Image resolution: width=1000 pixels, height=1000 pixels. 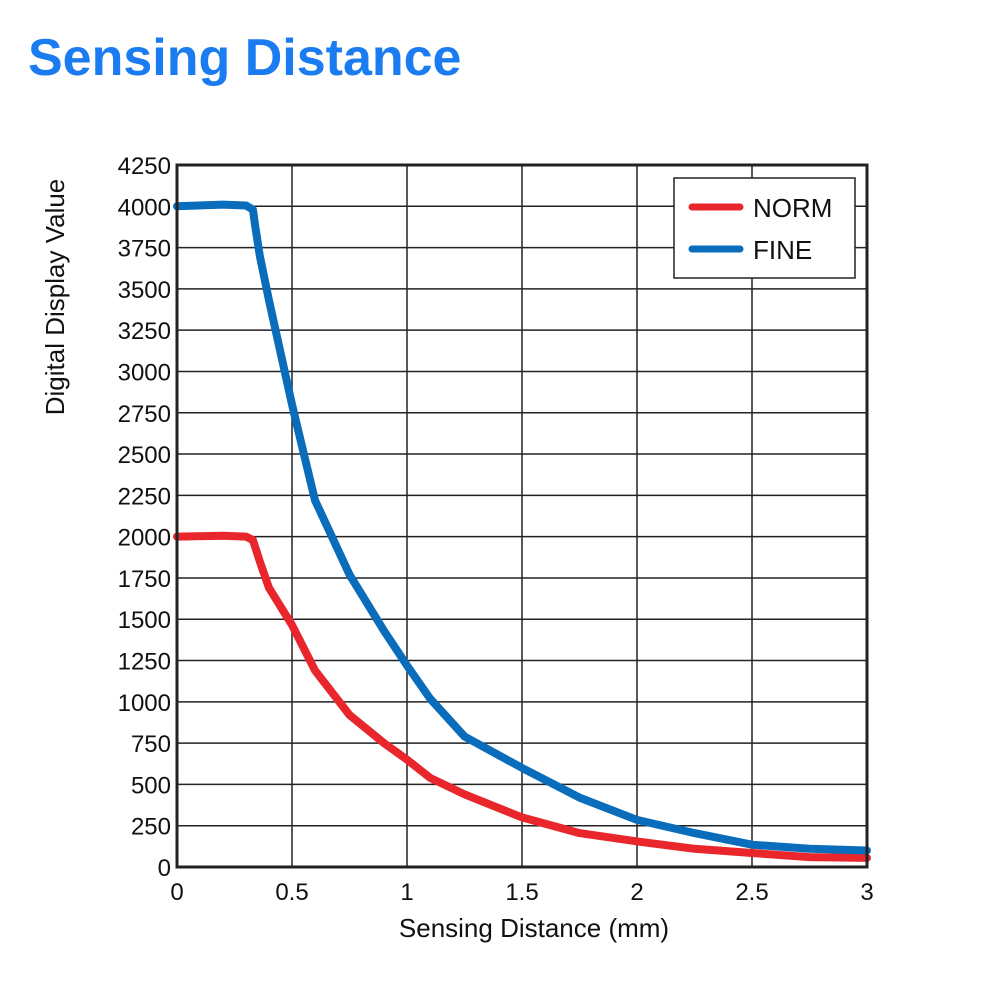 I want to click on x-tick-label: 1.5, so click(x=521, y=892).